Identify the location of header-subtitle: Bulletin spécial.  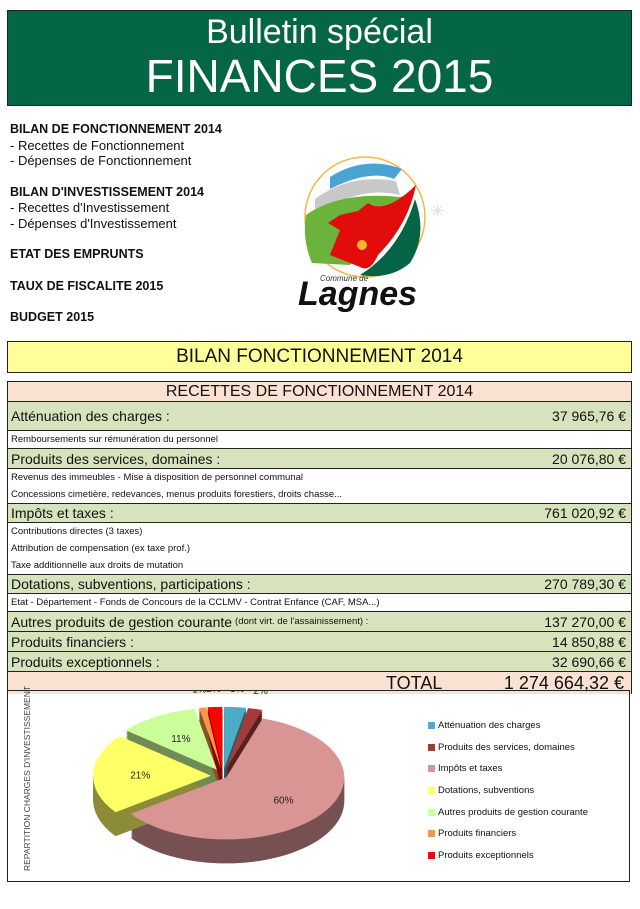
(319, 32).